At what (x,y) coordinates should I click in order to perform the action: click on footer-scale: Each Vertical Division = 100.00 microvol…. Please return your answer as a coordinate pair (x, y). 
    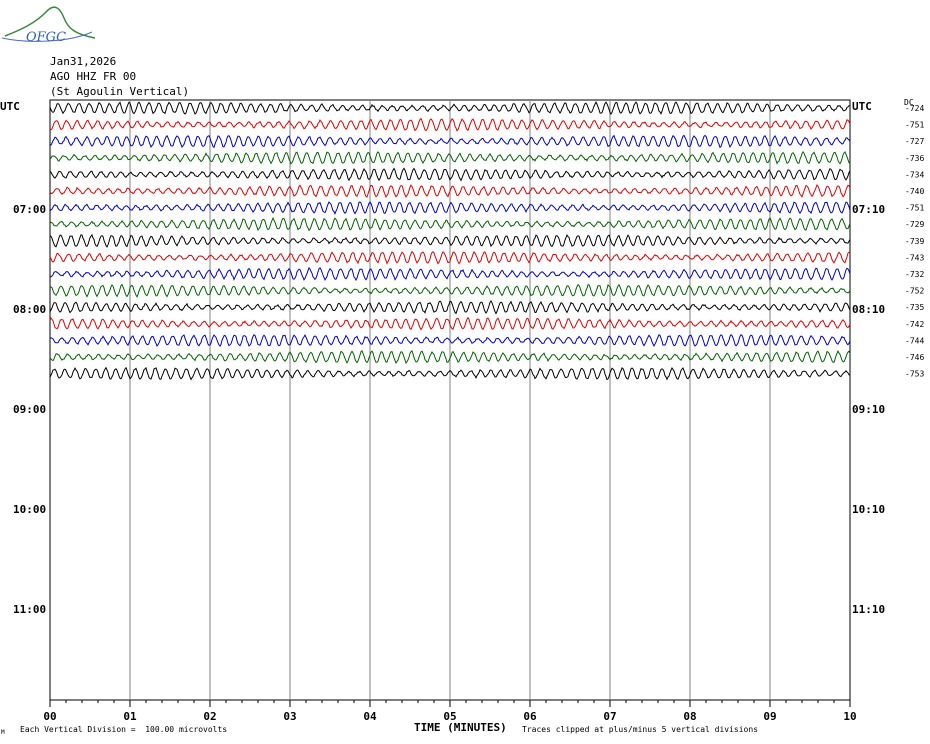
    Looking at the image, I should click on (124, 729).